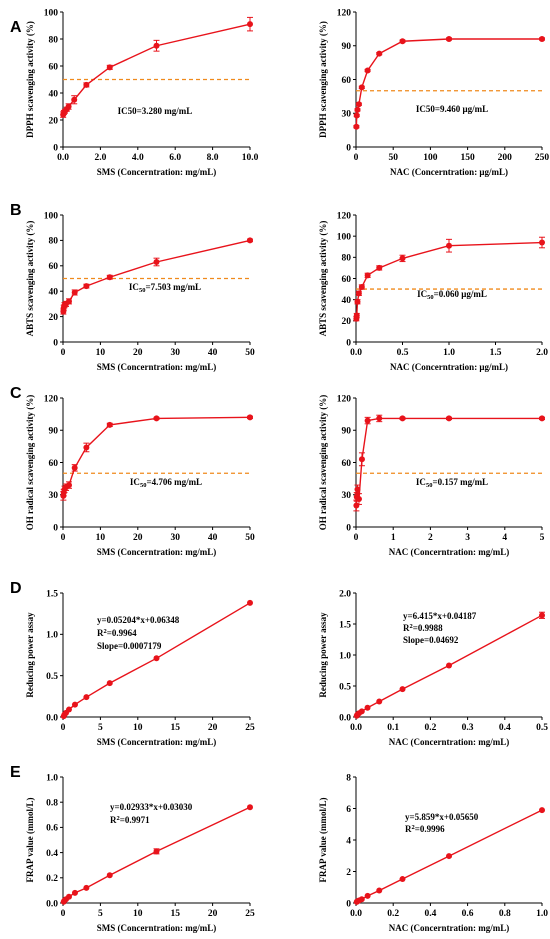 This screenshot has width=550, height=939. What do you see at coordinates (30, 655) in the screenshot?
I see `y-axis-title: Reducing power assay` at bounding box center [30, 655].